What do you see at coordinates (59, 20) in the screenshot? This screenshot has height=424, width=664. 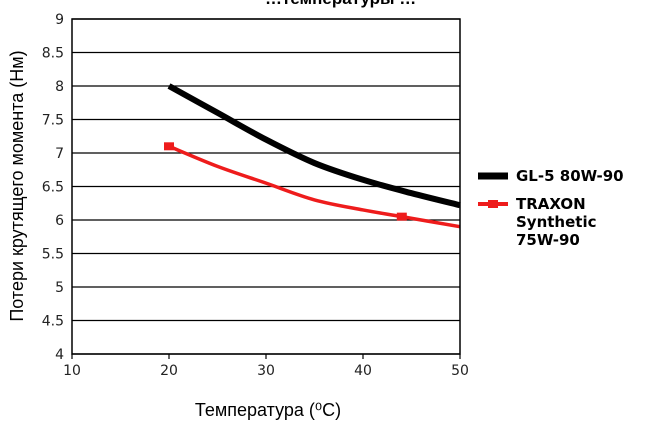 I see `y-tick-label: 9` at bounding box center [59, 20].